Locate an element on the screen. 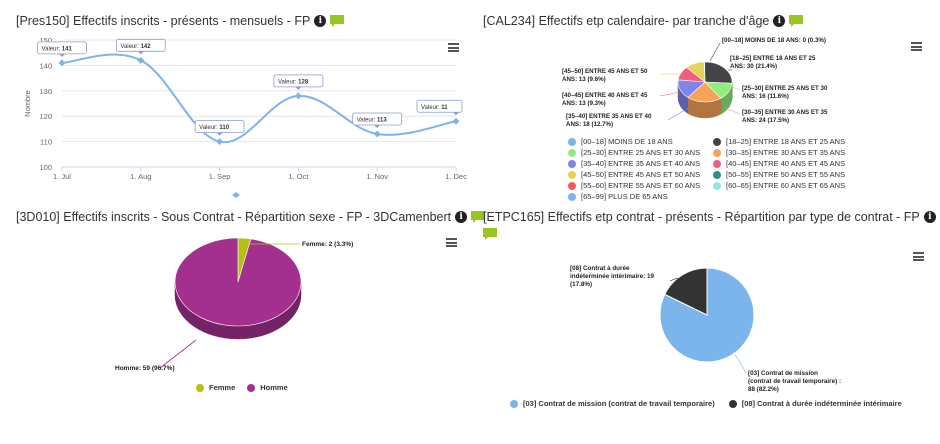 The width and height of the screenshot is (940, 444). x-tick-label: 1. Sep is located at coordinates (220, 176).